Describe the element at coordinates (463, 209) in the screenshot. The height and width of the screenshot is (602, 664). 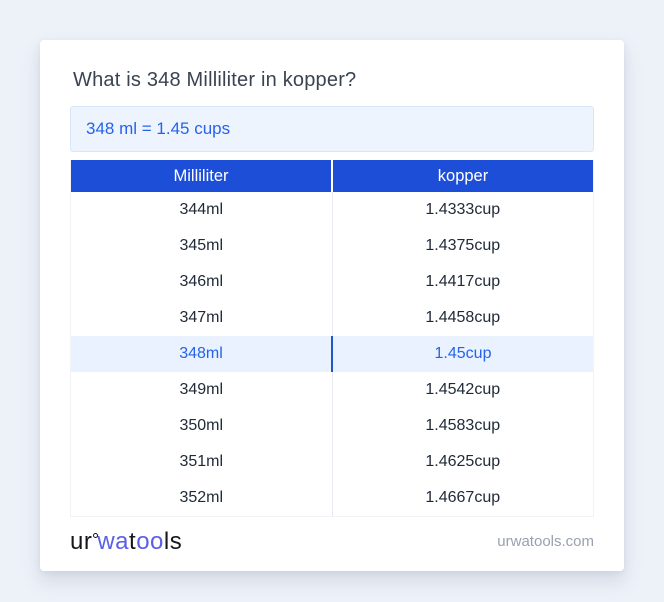
I see `kopper-value: 1.4333cup` at that location.